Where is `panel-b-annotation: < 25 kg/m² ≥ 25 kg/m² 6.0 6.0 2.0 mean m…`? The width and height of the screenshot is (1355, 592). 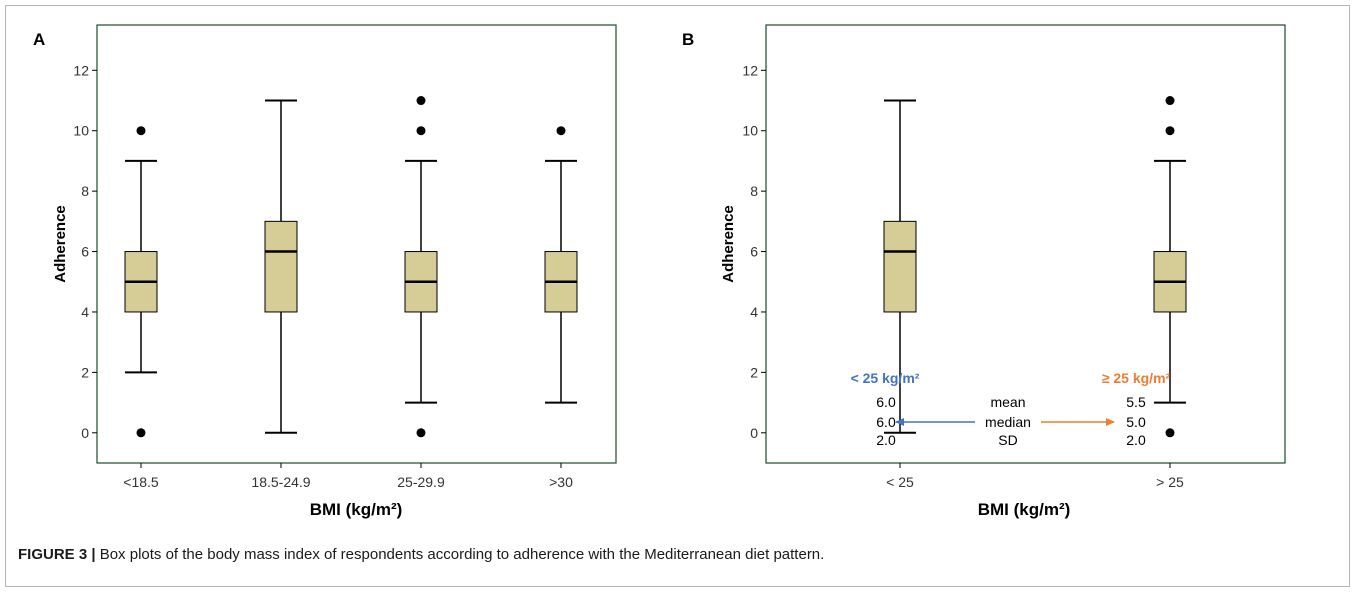 panel-b-annotation: < 25 kg/m² ≥ 25 kg/m² 6.0 6.0 2.0 mean m… is located at coordinates (1011, 409).